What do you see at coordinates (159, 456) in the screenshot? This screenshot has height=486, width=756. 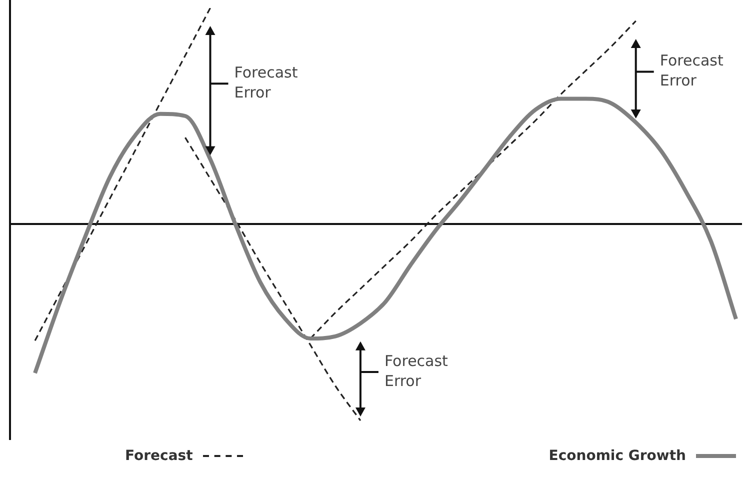 I see `legend-label: Forecast` at bounding box center [159, 456].